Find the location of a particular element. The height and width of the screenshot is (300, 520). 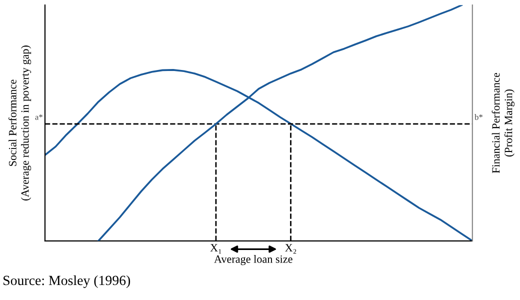

text: b* is located at coordinates (478, 117).